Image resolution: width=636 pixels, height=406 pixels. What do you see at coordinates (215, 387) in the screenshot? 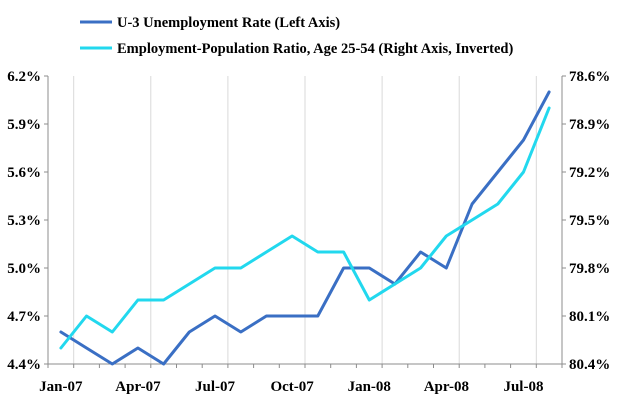
I see `x-axis-tick-label: Jul-07` at bounding box center [215, 387].